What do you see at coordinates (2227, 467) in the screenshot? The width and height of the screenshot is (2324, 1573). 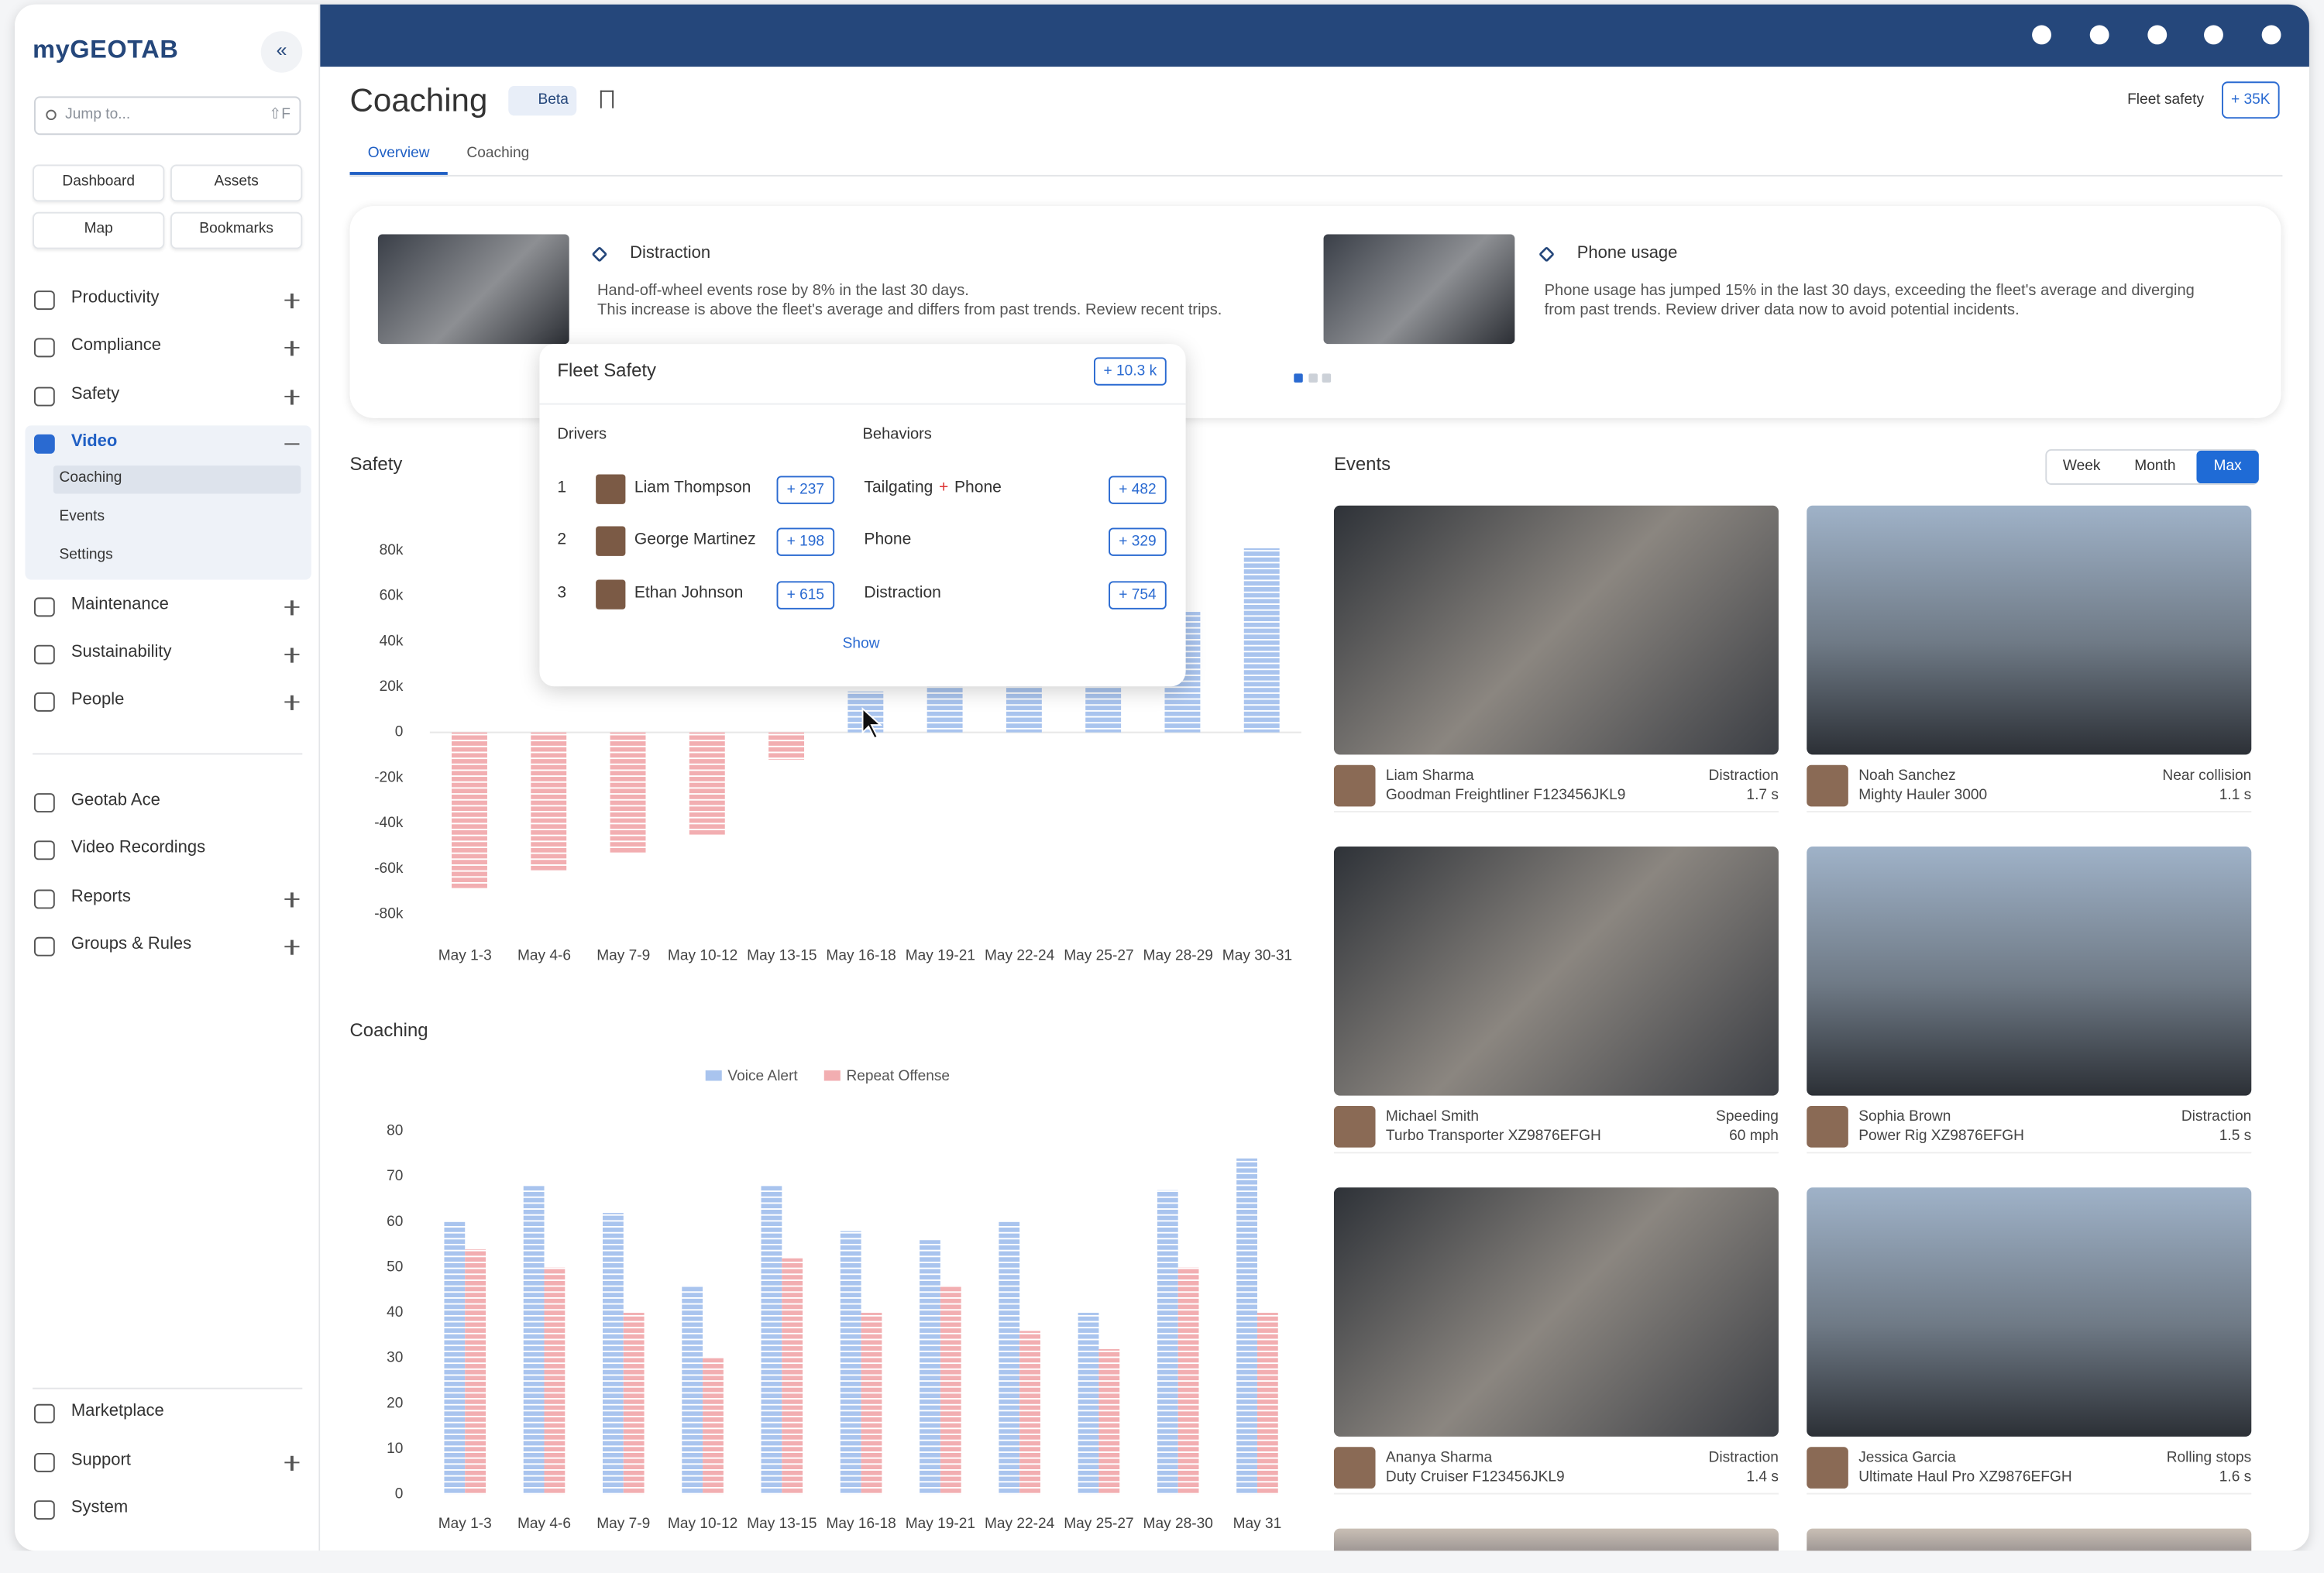 I see `range-button: Max` at bounding box center [2227, 467].